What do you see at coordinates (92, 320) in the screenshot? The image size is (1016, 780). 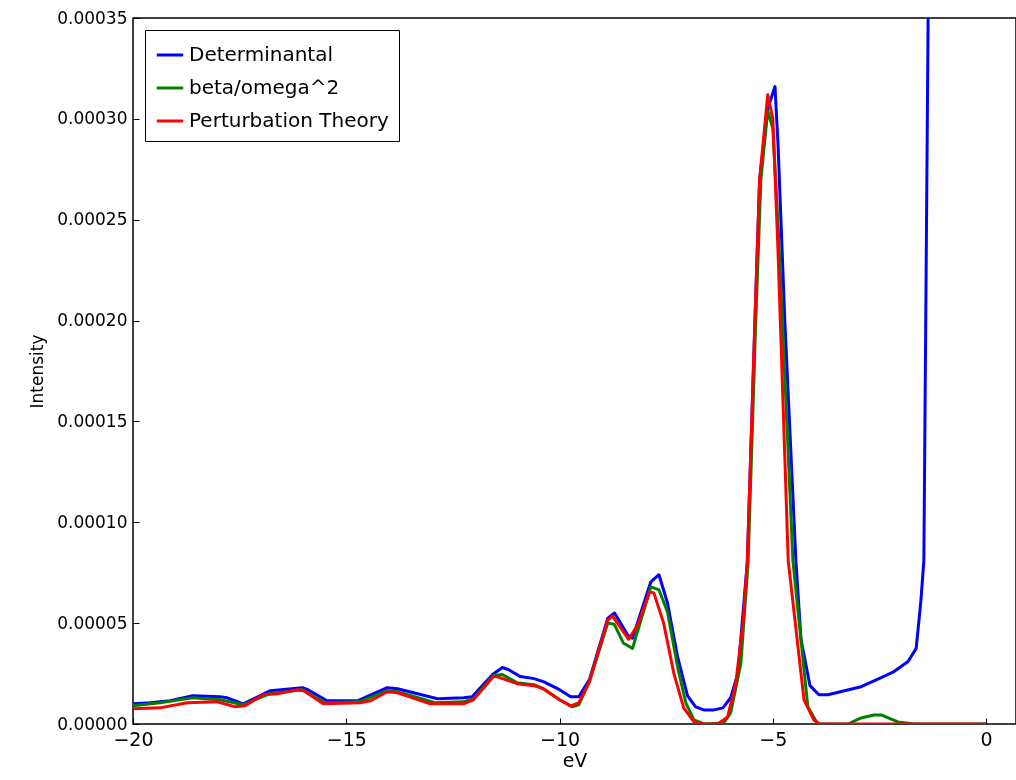 I see `y-tick-label: 0.00020` at bounding box center [92, 320].